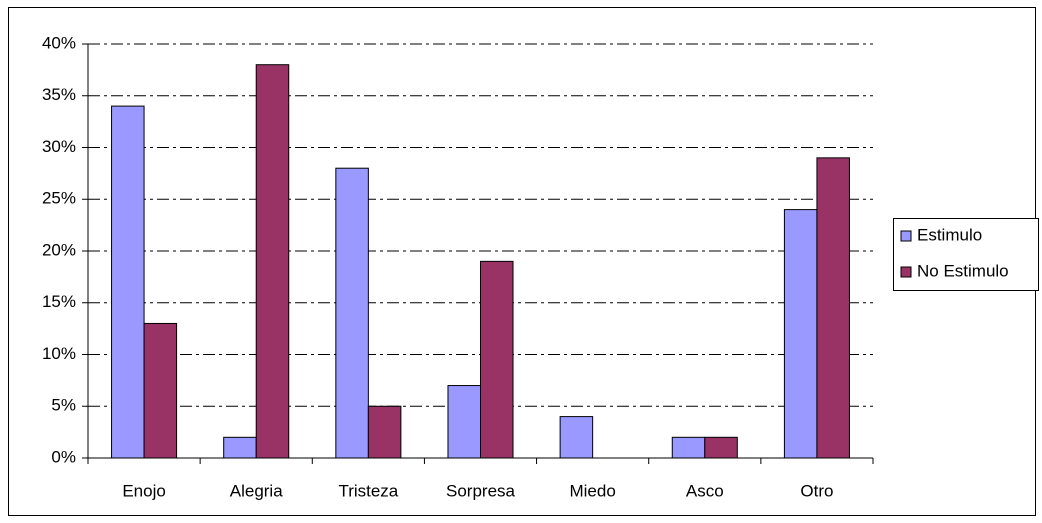  What do you see at coordinates (143, 490) in the screenshot?
I see `x-tick-label: Enojo` at bounding box center [143, 490].